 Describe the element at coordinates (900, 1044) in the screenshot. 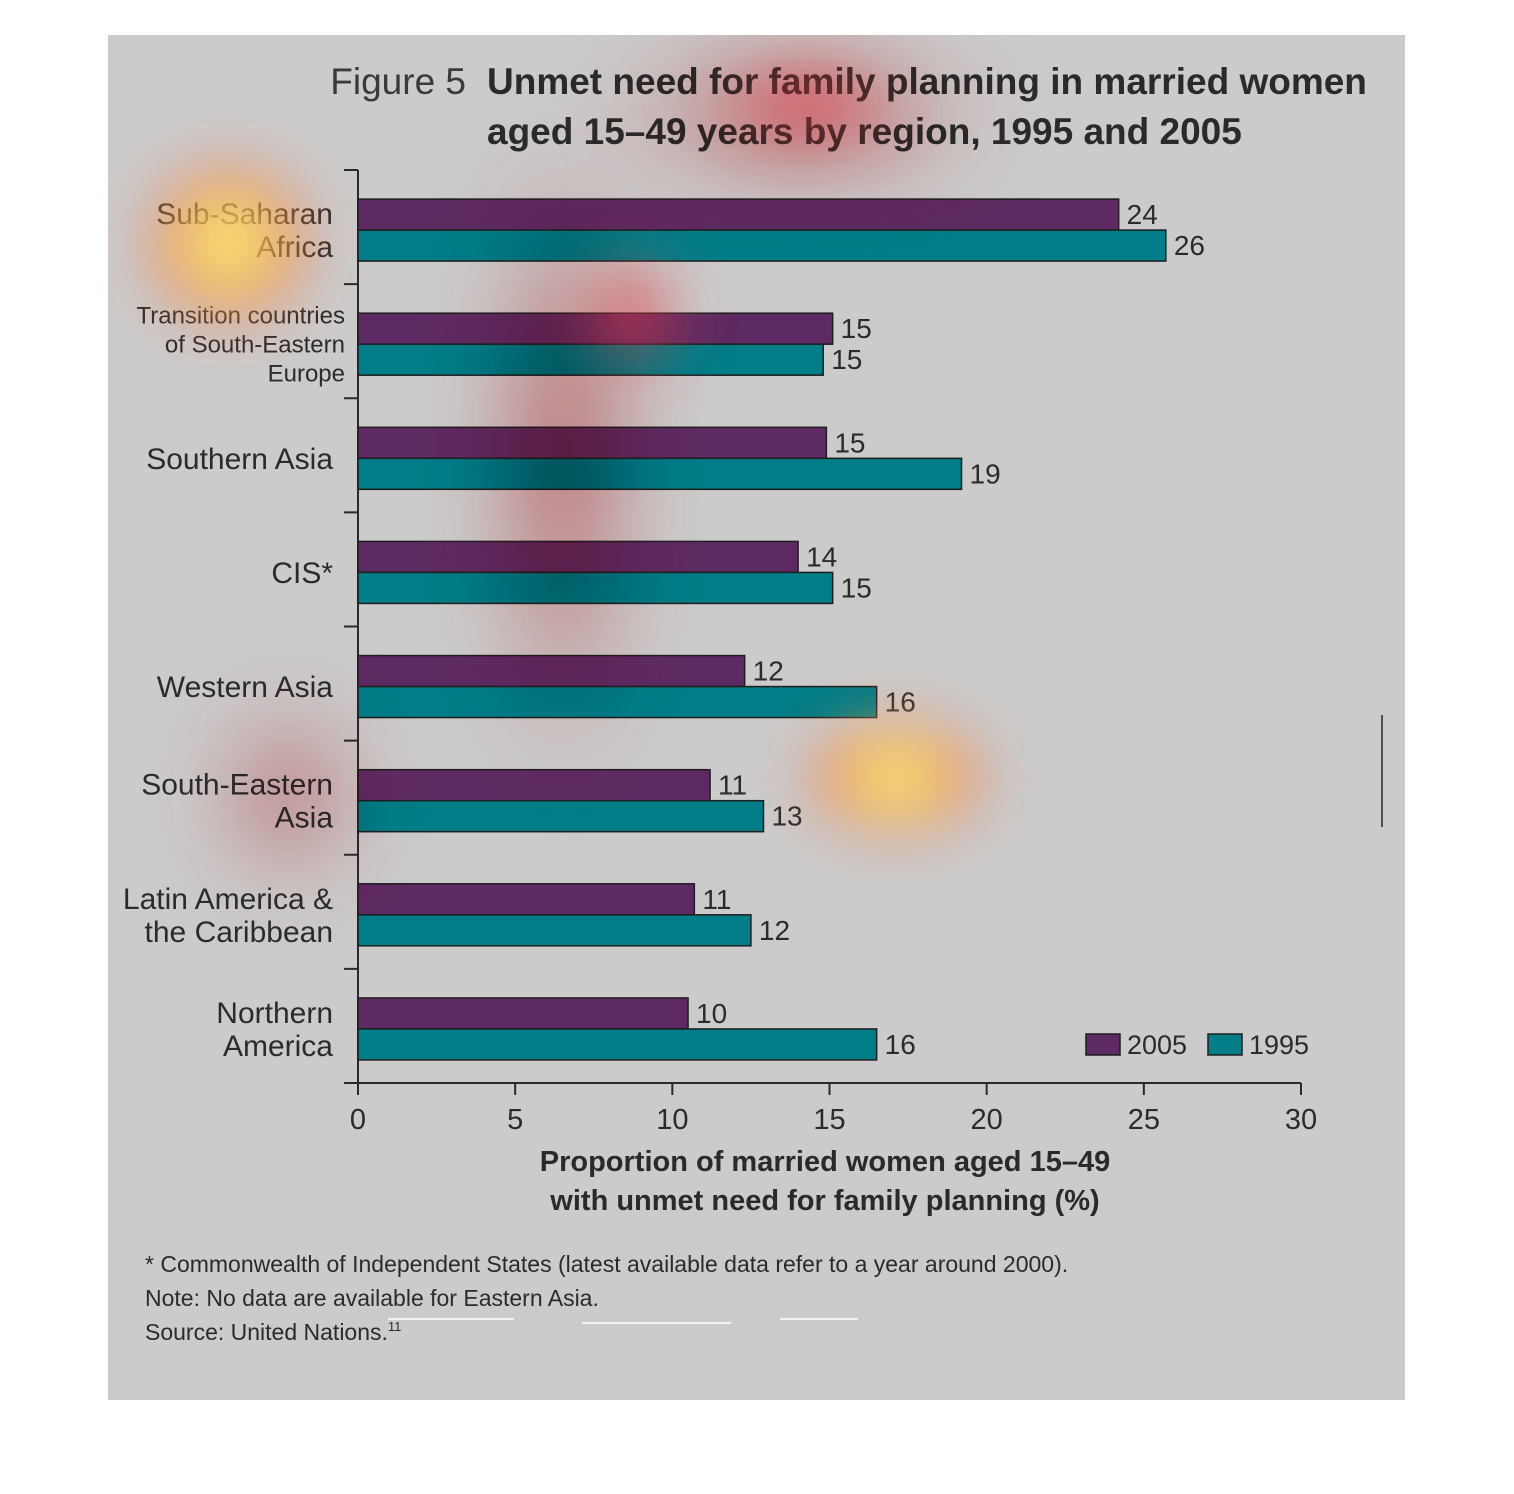

I see `value-label-1995: 16` at that location.